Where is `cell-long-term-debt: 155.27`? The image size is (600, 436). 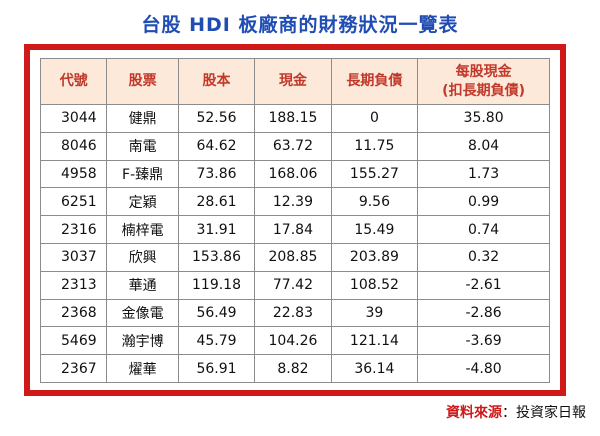
cell-long-term-debt: 155.27 is located at coordinates (374, 174).